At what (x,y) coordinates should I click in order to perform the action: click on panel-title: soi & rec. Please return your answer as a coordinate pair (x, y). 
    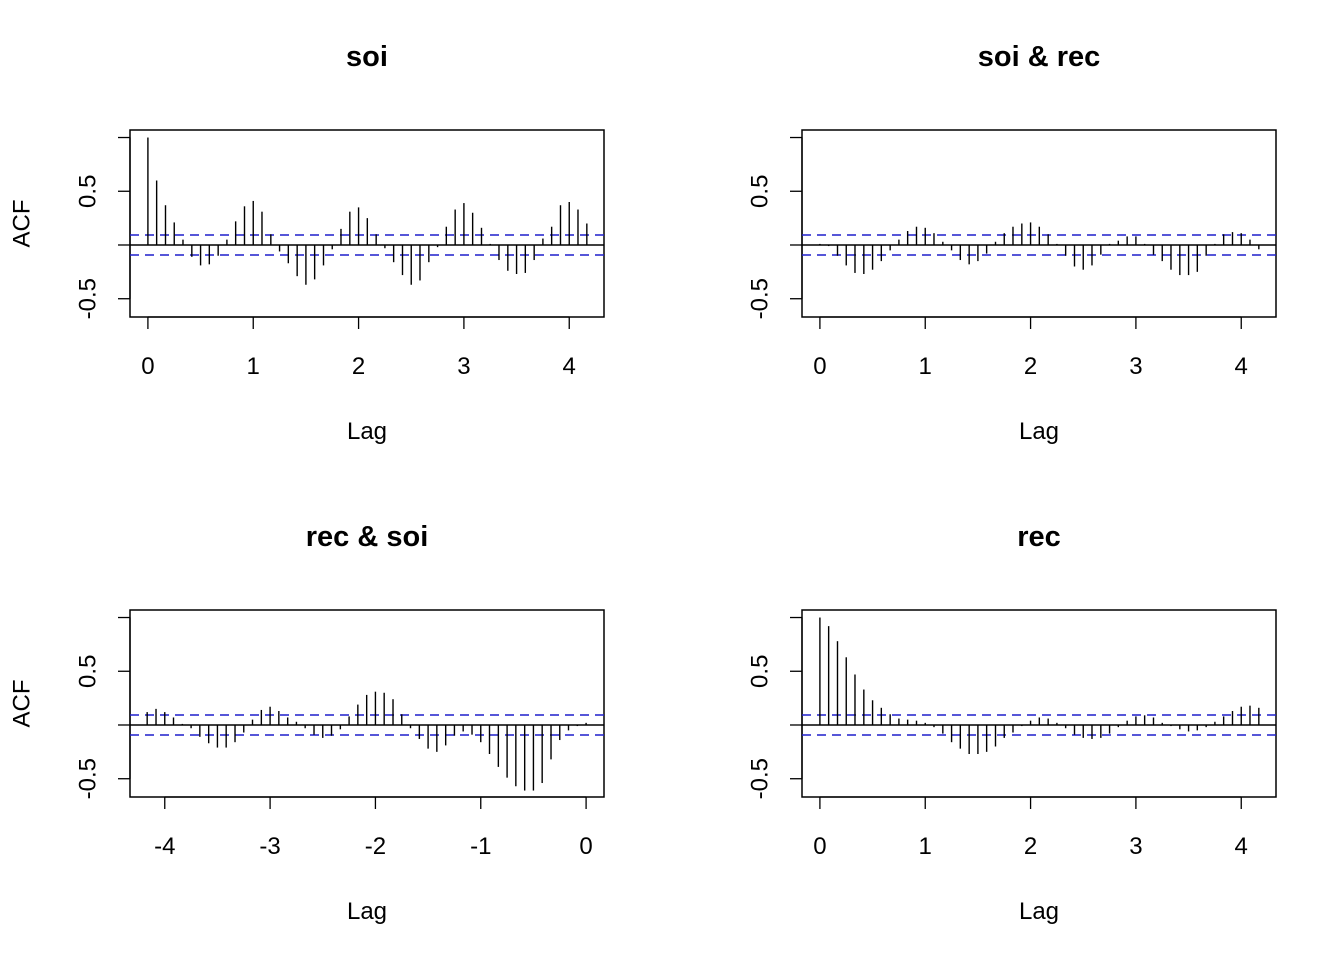
    Looking at the image, I should click on (1039, 57).